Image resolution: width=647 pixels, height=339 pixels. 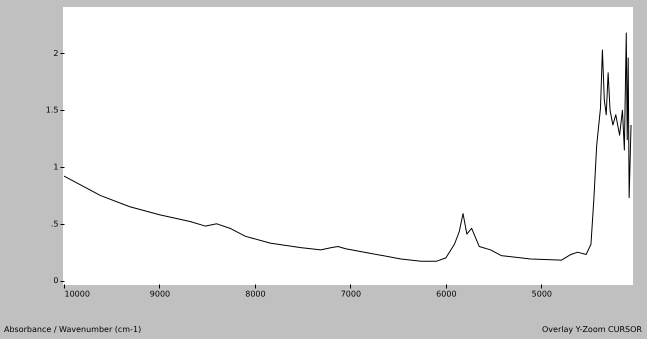 I want to click on x-tick-label: 10000, so click(x=77, y=294).